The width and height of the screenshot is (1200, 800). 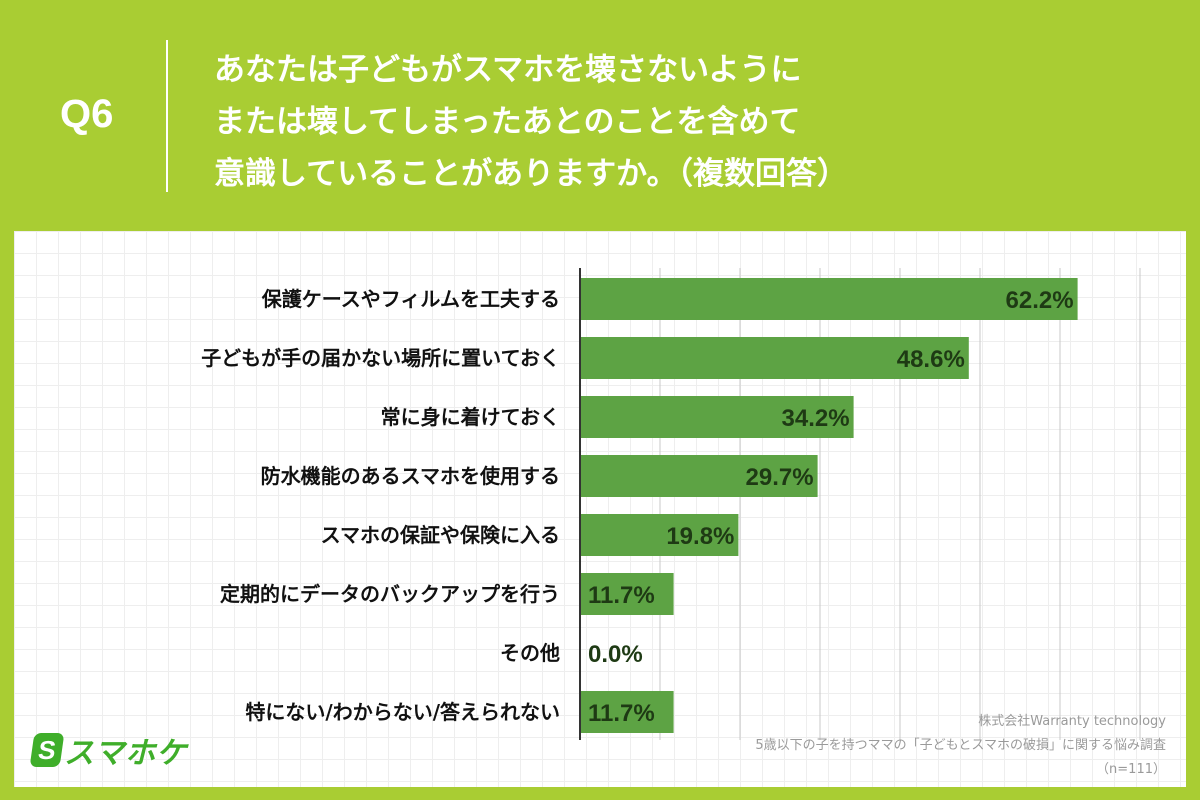 What do you see at coordinates (508, 70) in the screenshot?
I see `question-line-1: あなたは子どもがスマホを壊さないように` at bounding box center [508, 70].